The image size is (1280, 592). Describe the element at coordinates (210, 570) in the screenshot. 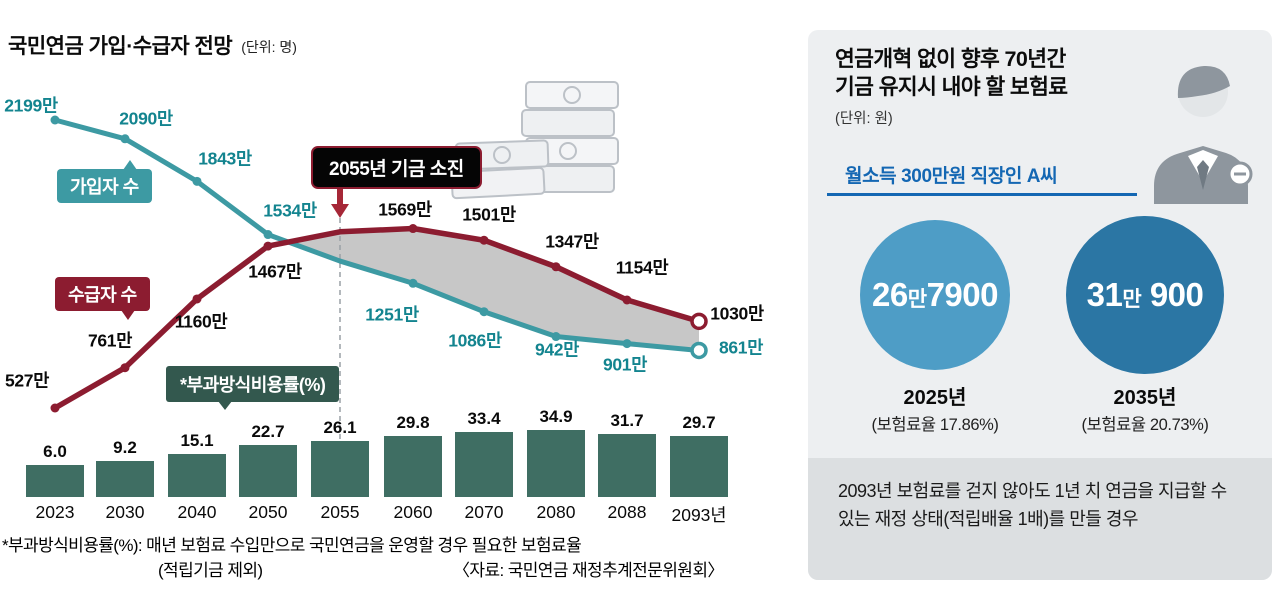

I see `footnote-sub: (적립기금 제외)` at that location.